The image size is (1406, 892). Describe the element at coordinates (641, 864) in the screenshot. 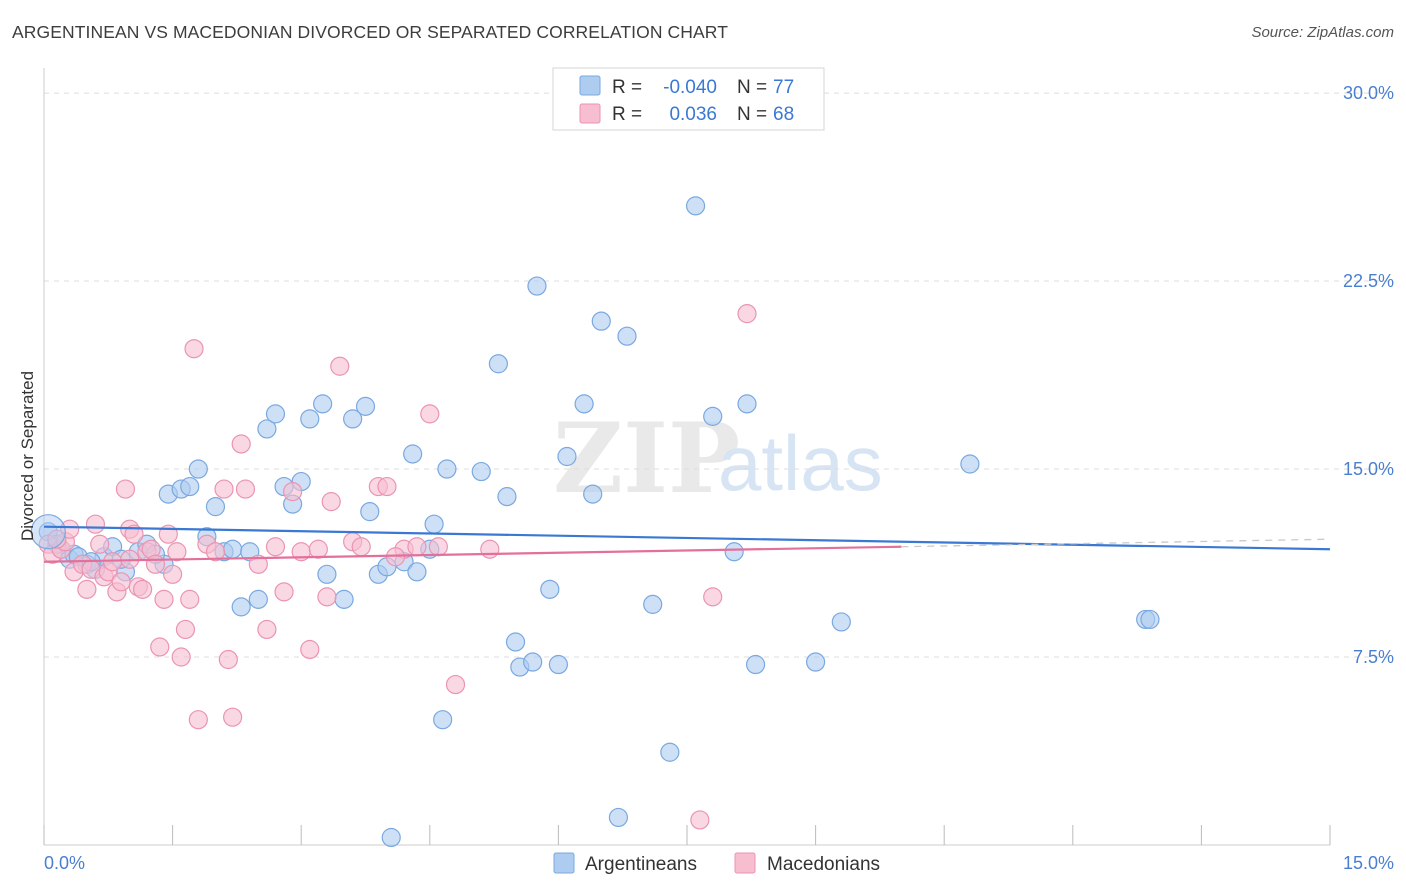

I see `legend-series-label-1: Argentineans` at that location.